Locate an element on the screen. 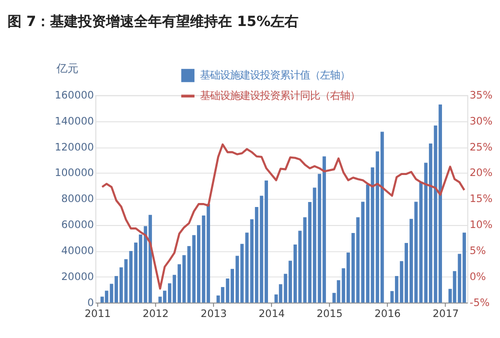 The height and width of the screenshot is (338, 500). x-tick-label: 2015 is located at coordinates (329, 314).